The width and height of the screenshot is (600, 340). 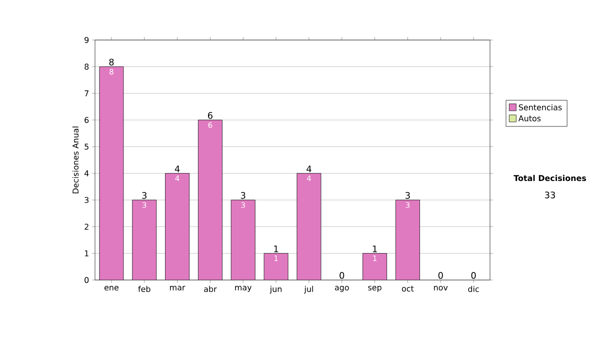 What do you see at coordinates (111, 62) in the screenshot?
I see `total-label: 8` at bounding box center [111, 62].